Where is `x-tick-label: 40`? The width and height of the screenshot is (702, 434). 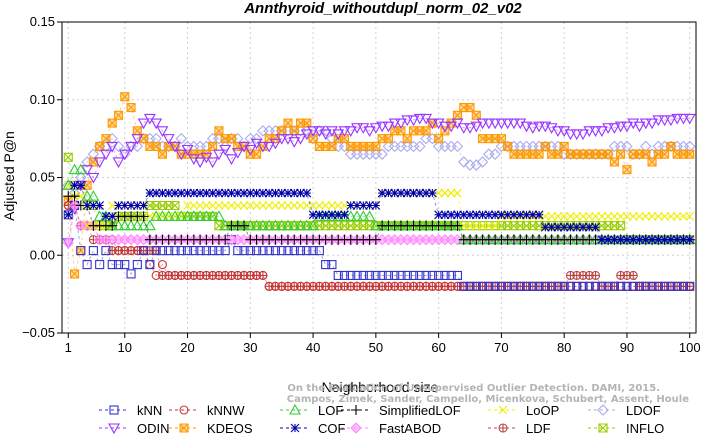 x-tick-label: 40 is located at coordinates (313, 347).